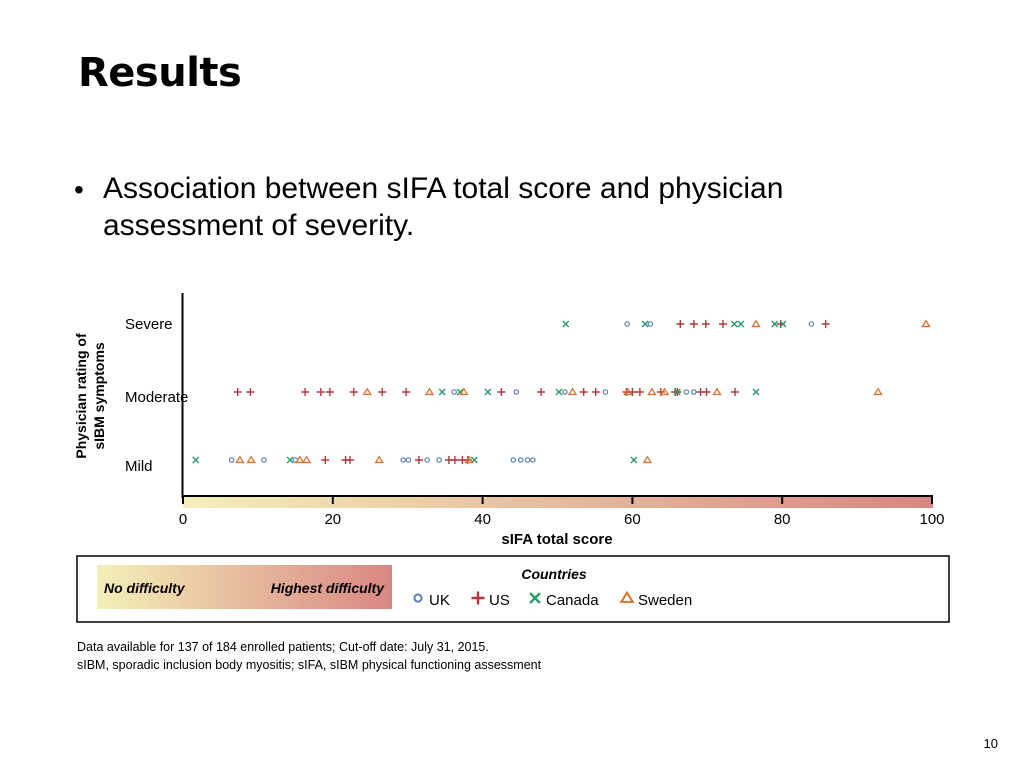 The width and height of the screenshot is (1024, 768). What do you see at coordinates (482, 519) in the screenshot?
I see `x-tick-label: 40` at bounding box center [482, 519].